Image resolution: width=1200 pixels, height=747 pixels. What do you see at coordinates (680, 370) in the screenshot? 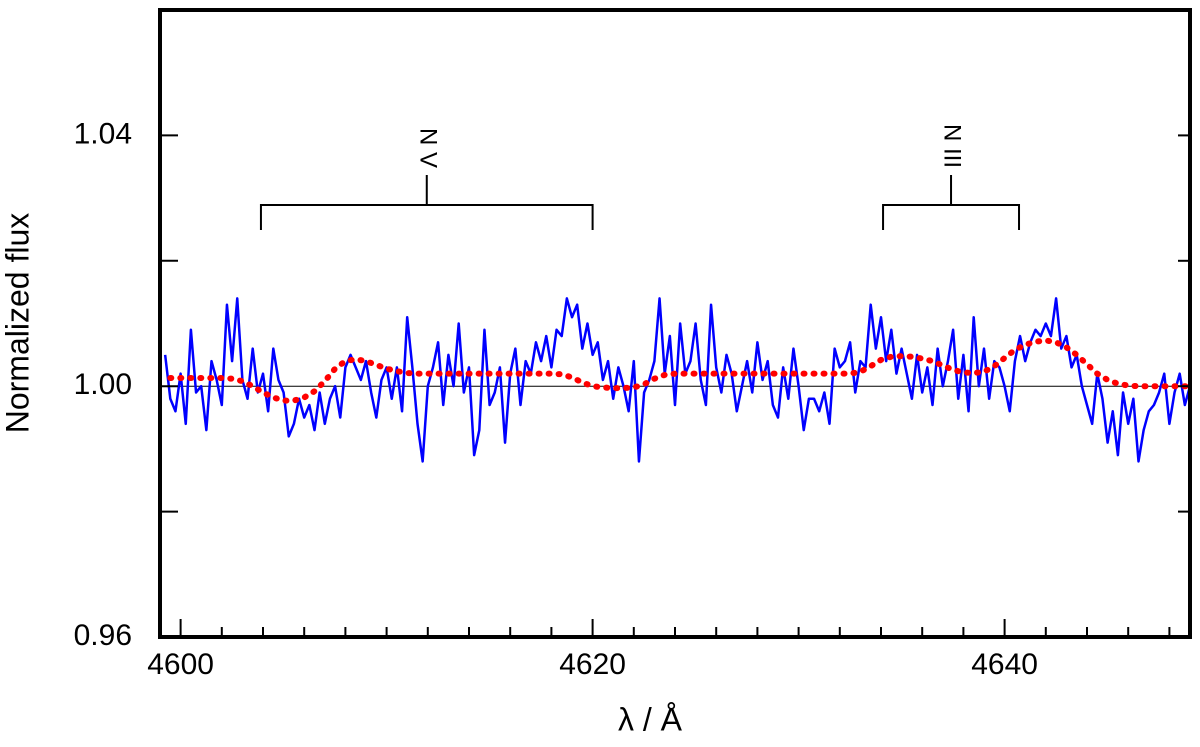
I see `model-line` at bounding box center [680, 370].